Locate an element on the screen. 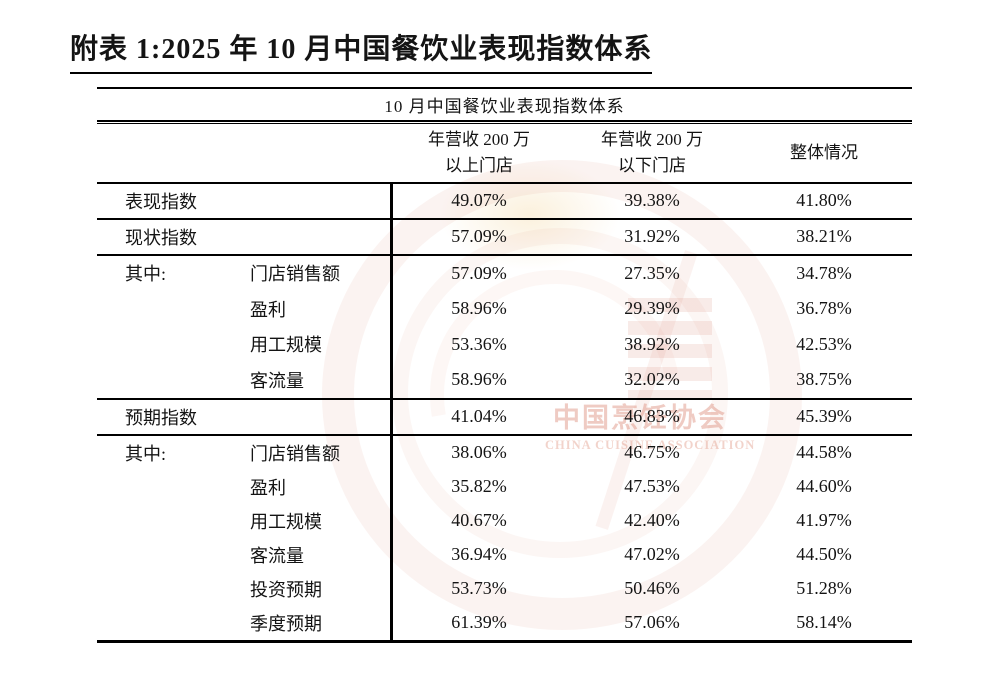  vertical-divider is located at coordinates (391, 413).